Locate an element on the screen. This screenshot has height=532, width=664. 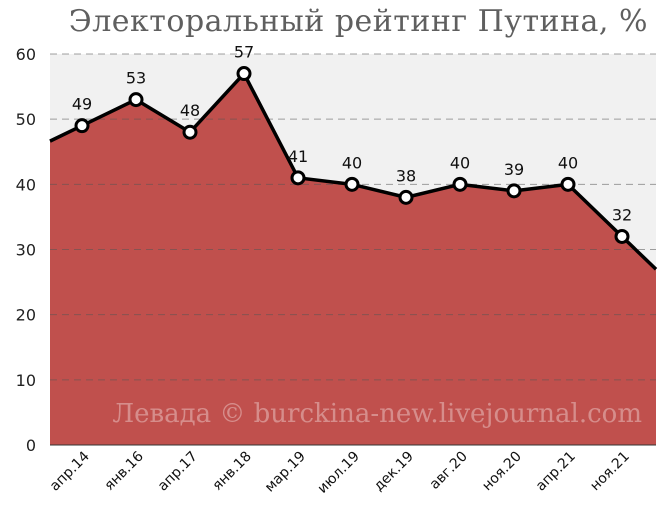
x-tick-label: янв.16 is located at coordinates (124, 470).